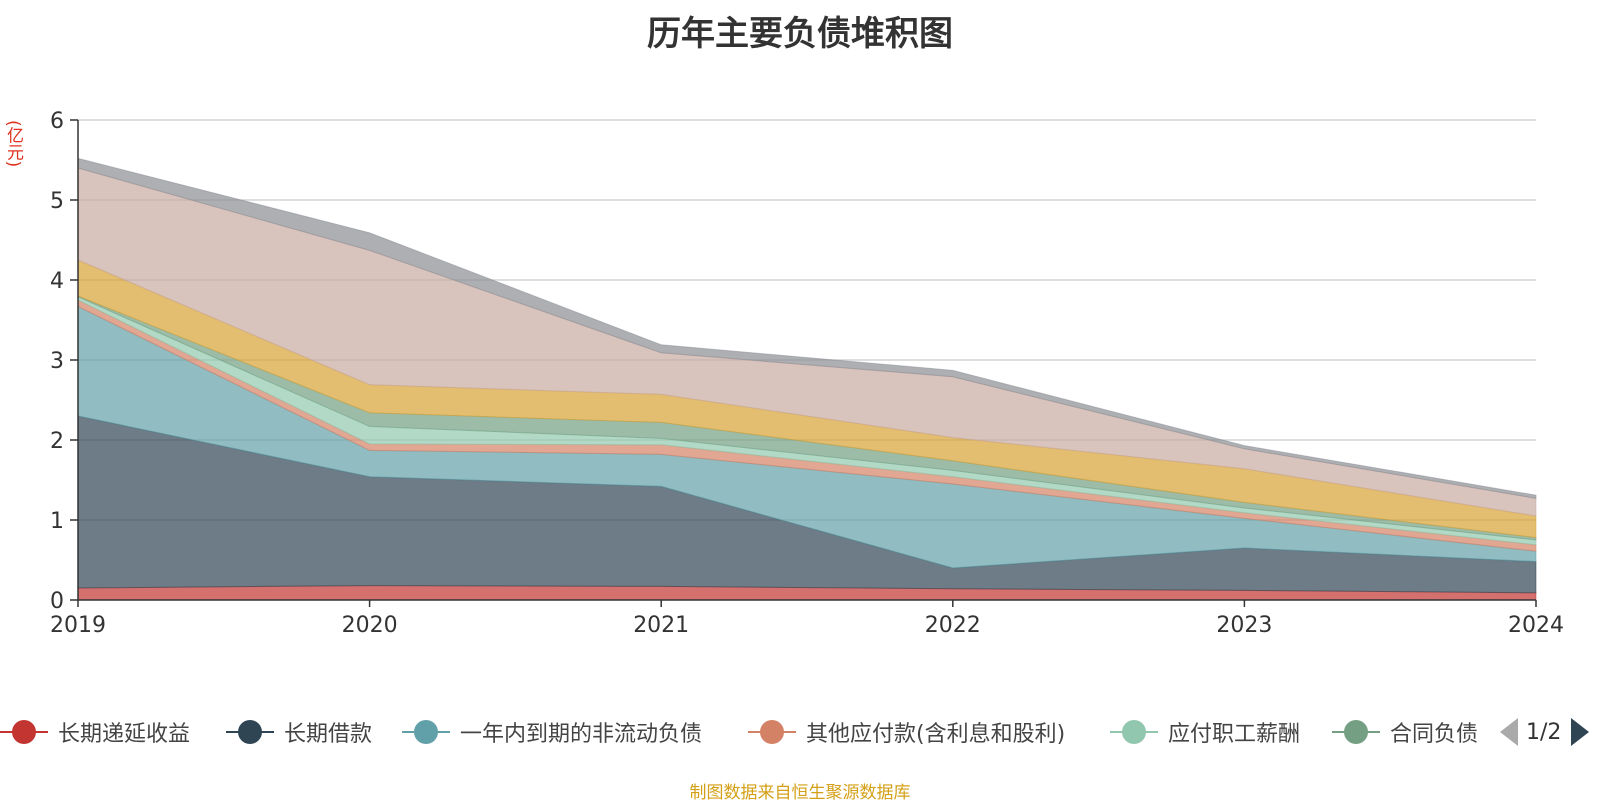 Image resolution: width=1600 pixels, height=803 pixels. What do you see at coordinates (78, 625) in the screenshot?
I see `x-tick-label: 2019` at bounding box center [78, 625].